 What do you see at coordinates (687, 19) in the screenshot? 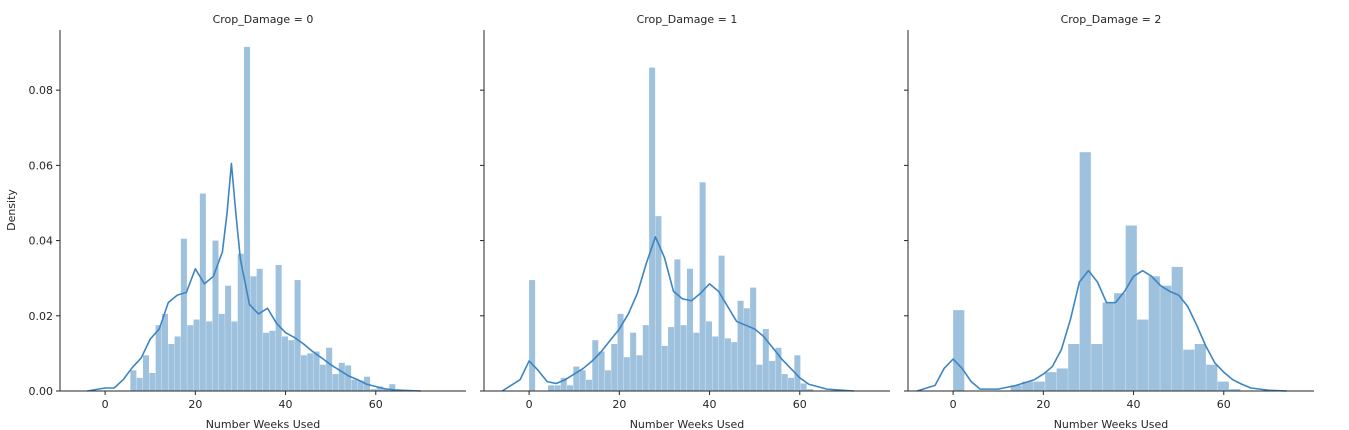
I see `panel-title: Crop_Damage = 1` at bounding box center [687, 19].